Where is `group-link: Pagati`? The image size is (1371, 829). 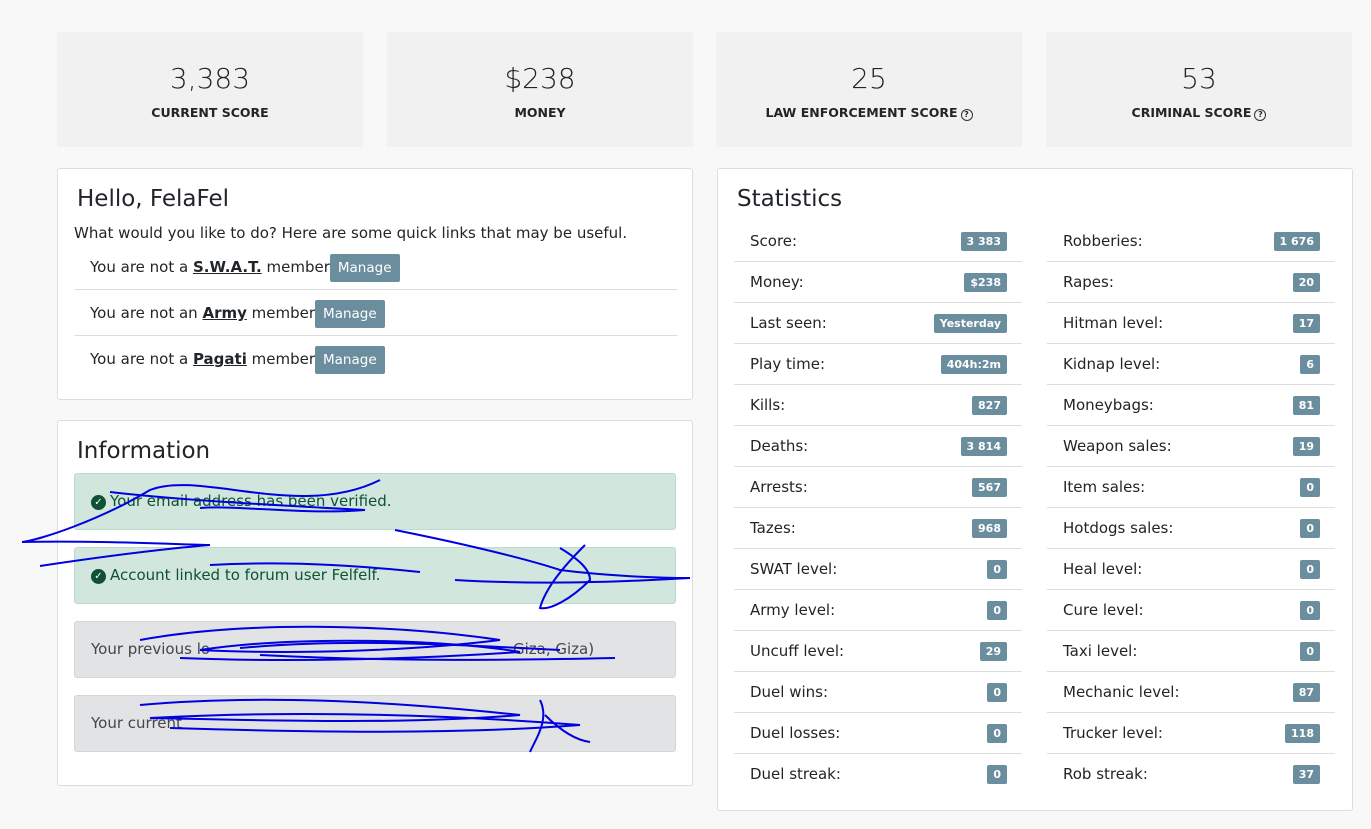
group-link: Pagati is located at coordinates (219, 359).